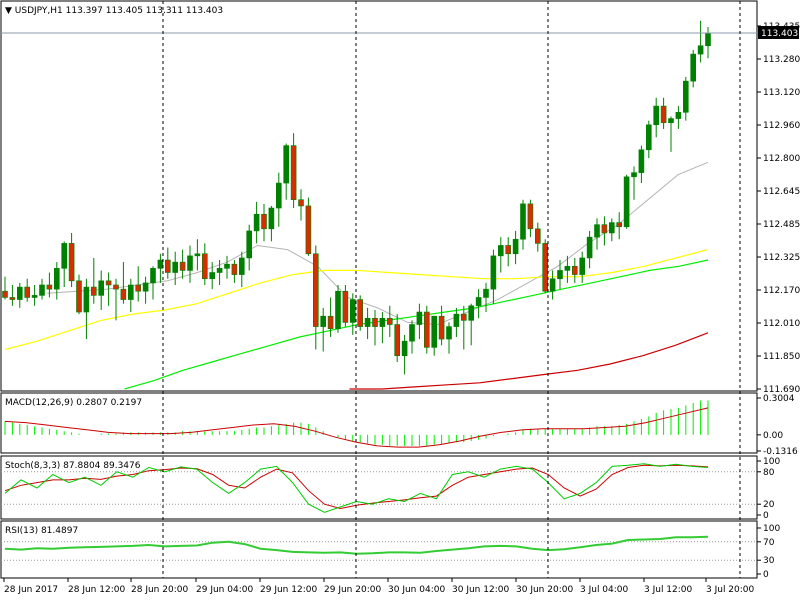  What do you see at coordinates (769, 505) in the screenshot?
I see `osc-tick-label: 20` at bounding box center [769, 505].